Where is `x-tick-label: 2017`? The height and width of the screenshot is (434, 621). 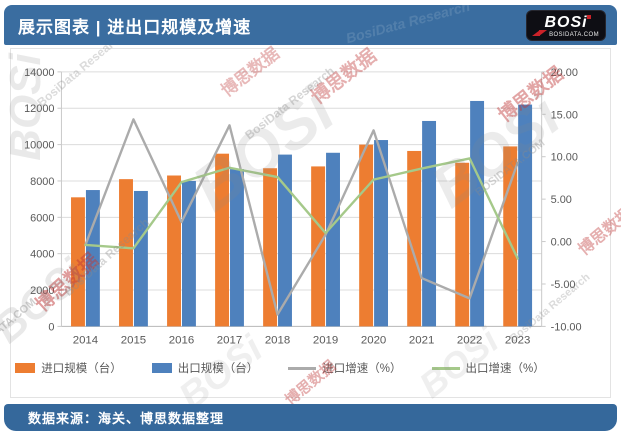
x-tick-label: 2017 is located at coordinates (229, 340).